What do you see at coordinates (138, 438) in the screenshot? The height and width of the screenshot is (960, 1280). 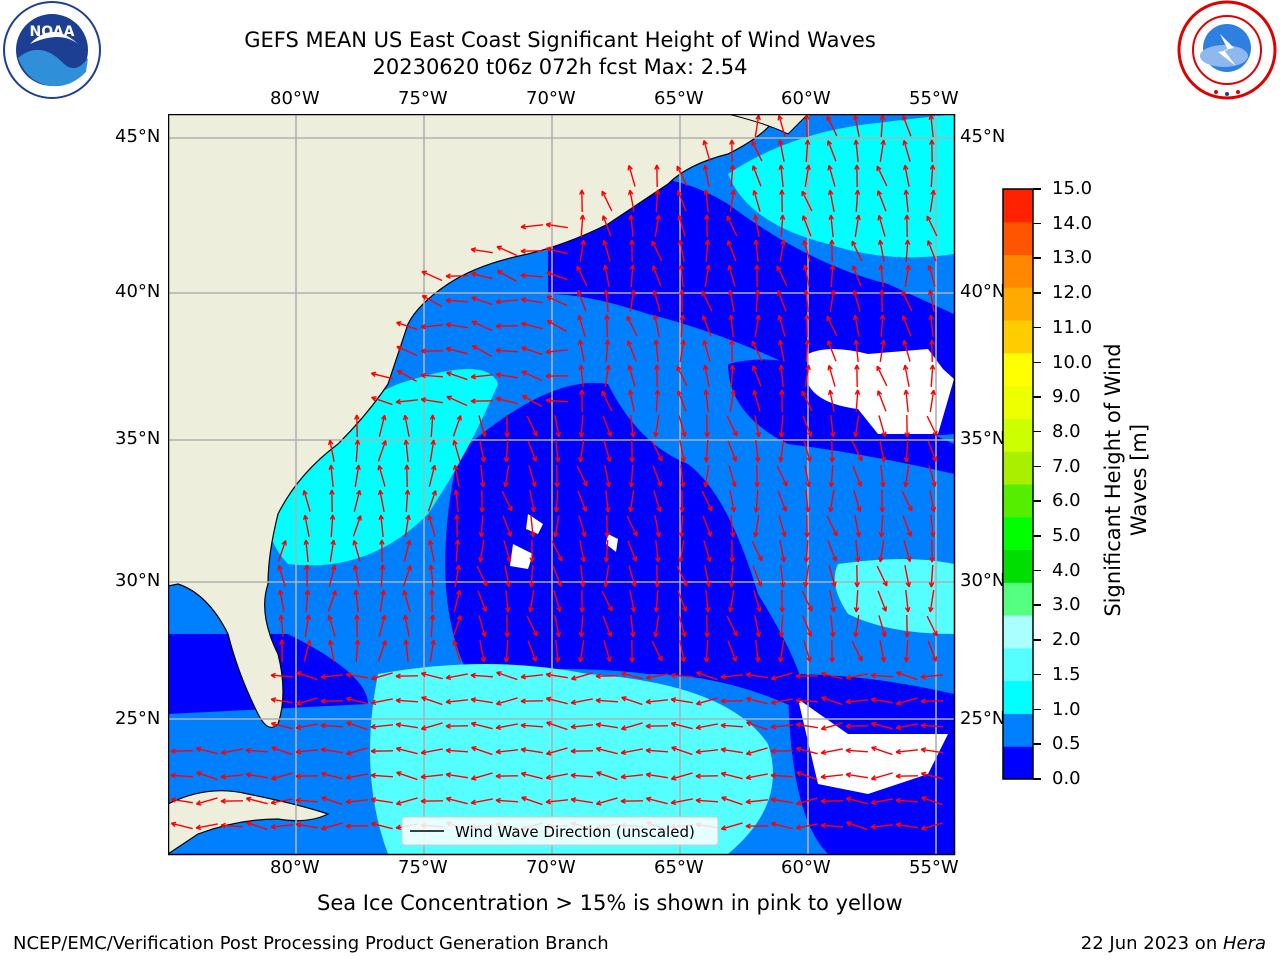 I see `lat-label-left: 35°N` at bounding box center [138, 438].